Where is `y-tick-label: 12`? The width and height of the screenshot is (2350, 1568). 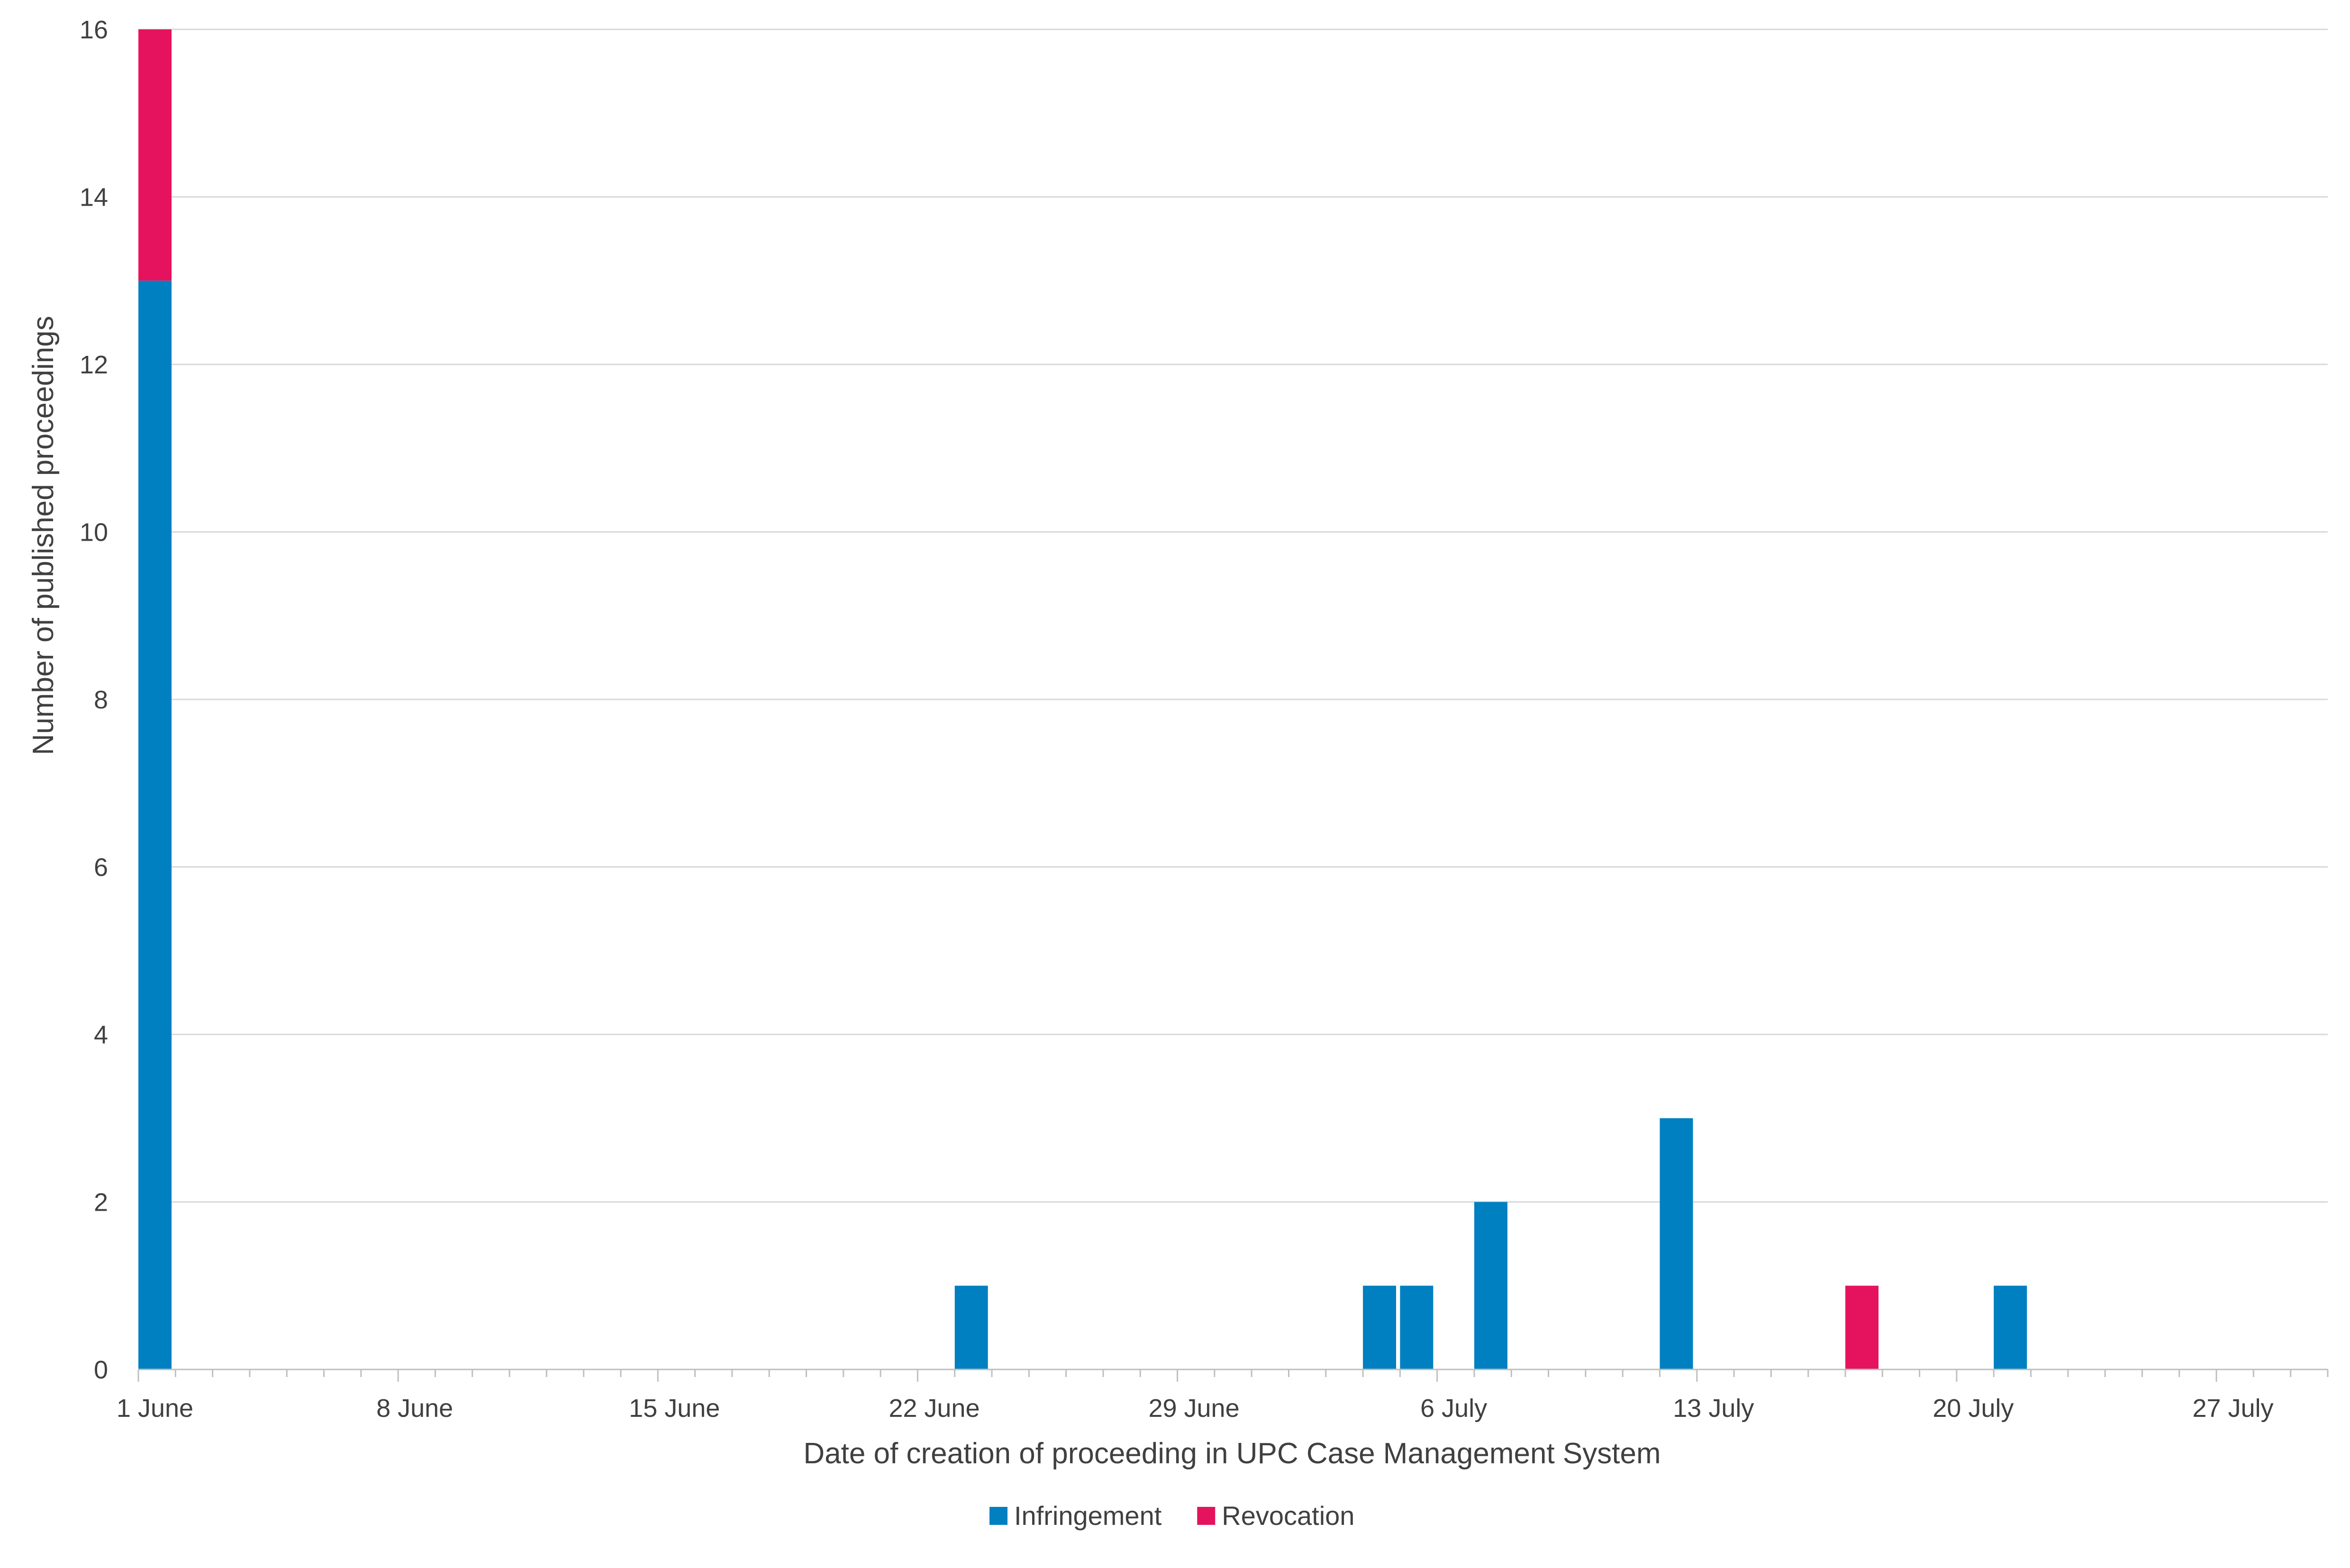 y-tick-label: 12 is located at coordinates (94, 365).